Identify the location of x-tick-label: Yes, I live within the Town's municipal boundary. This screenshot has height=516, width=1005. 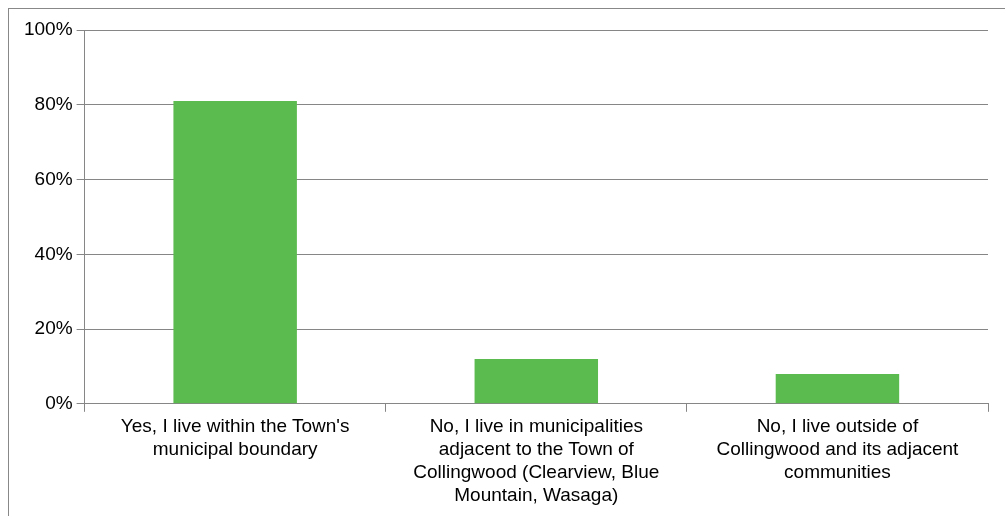
(235, 437).